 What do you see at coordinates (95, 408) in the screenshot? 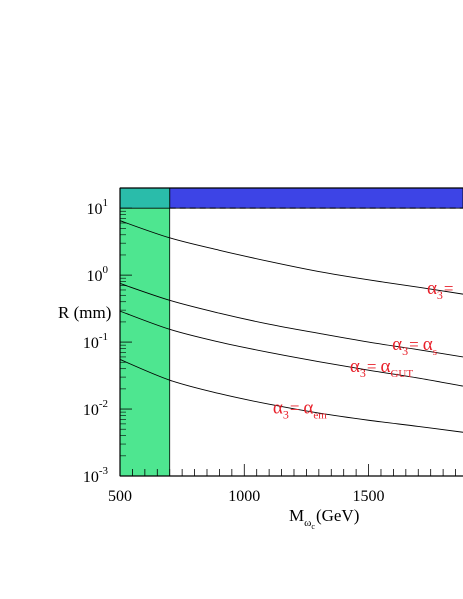
I see `y-tick-label: 10⁻²` at bounding box center [95, 408].